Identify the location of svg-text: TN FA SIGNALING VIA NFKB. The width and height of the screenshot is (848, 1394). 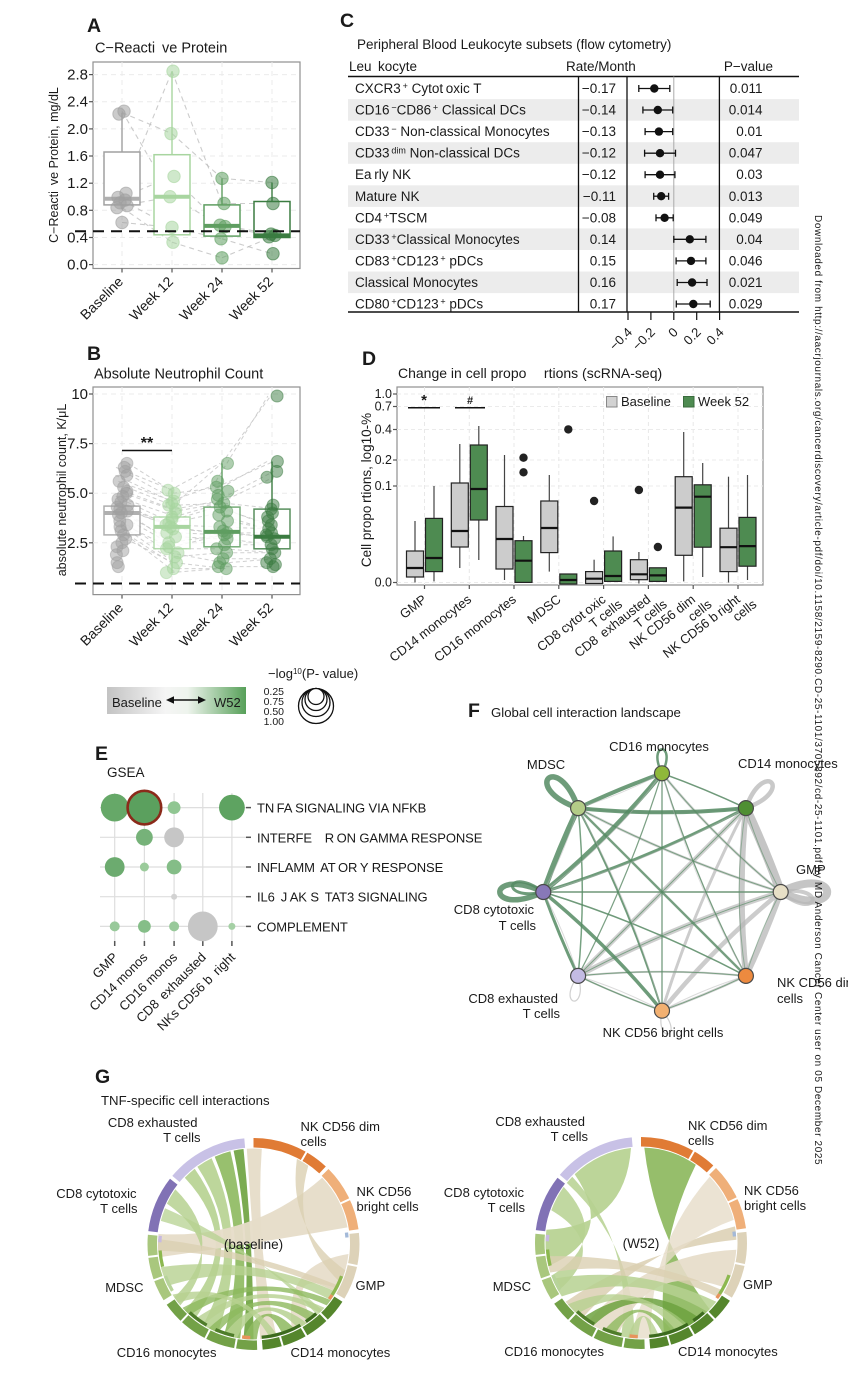
(341, 808).